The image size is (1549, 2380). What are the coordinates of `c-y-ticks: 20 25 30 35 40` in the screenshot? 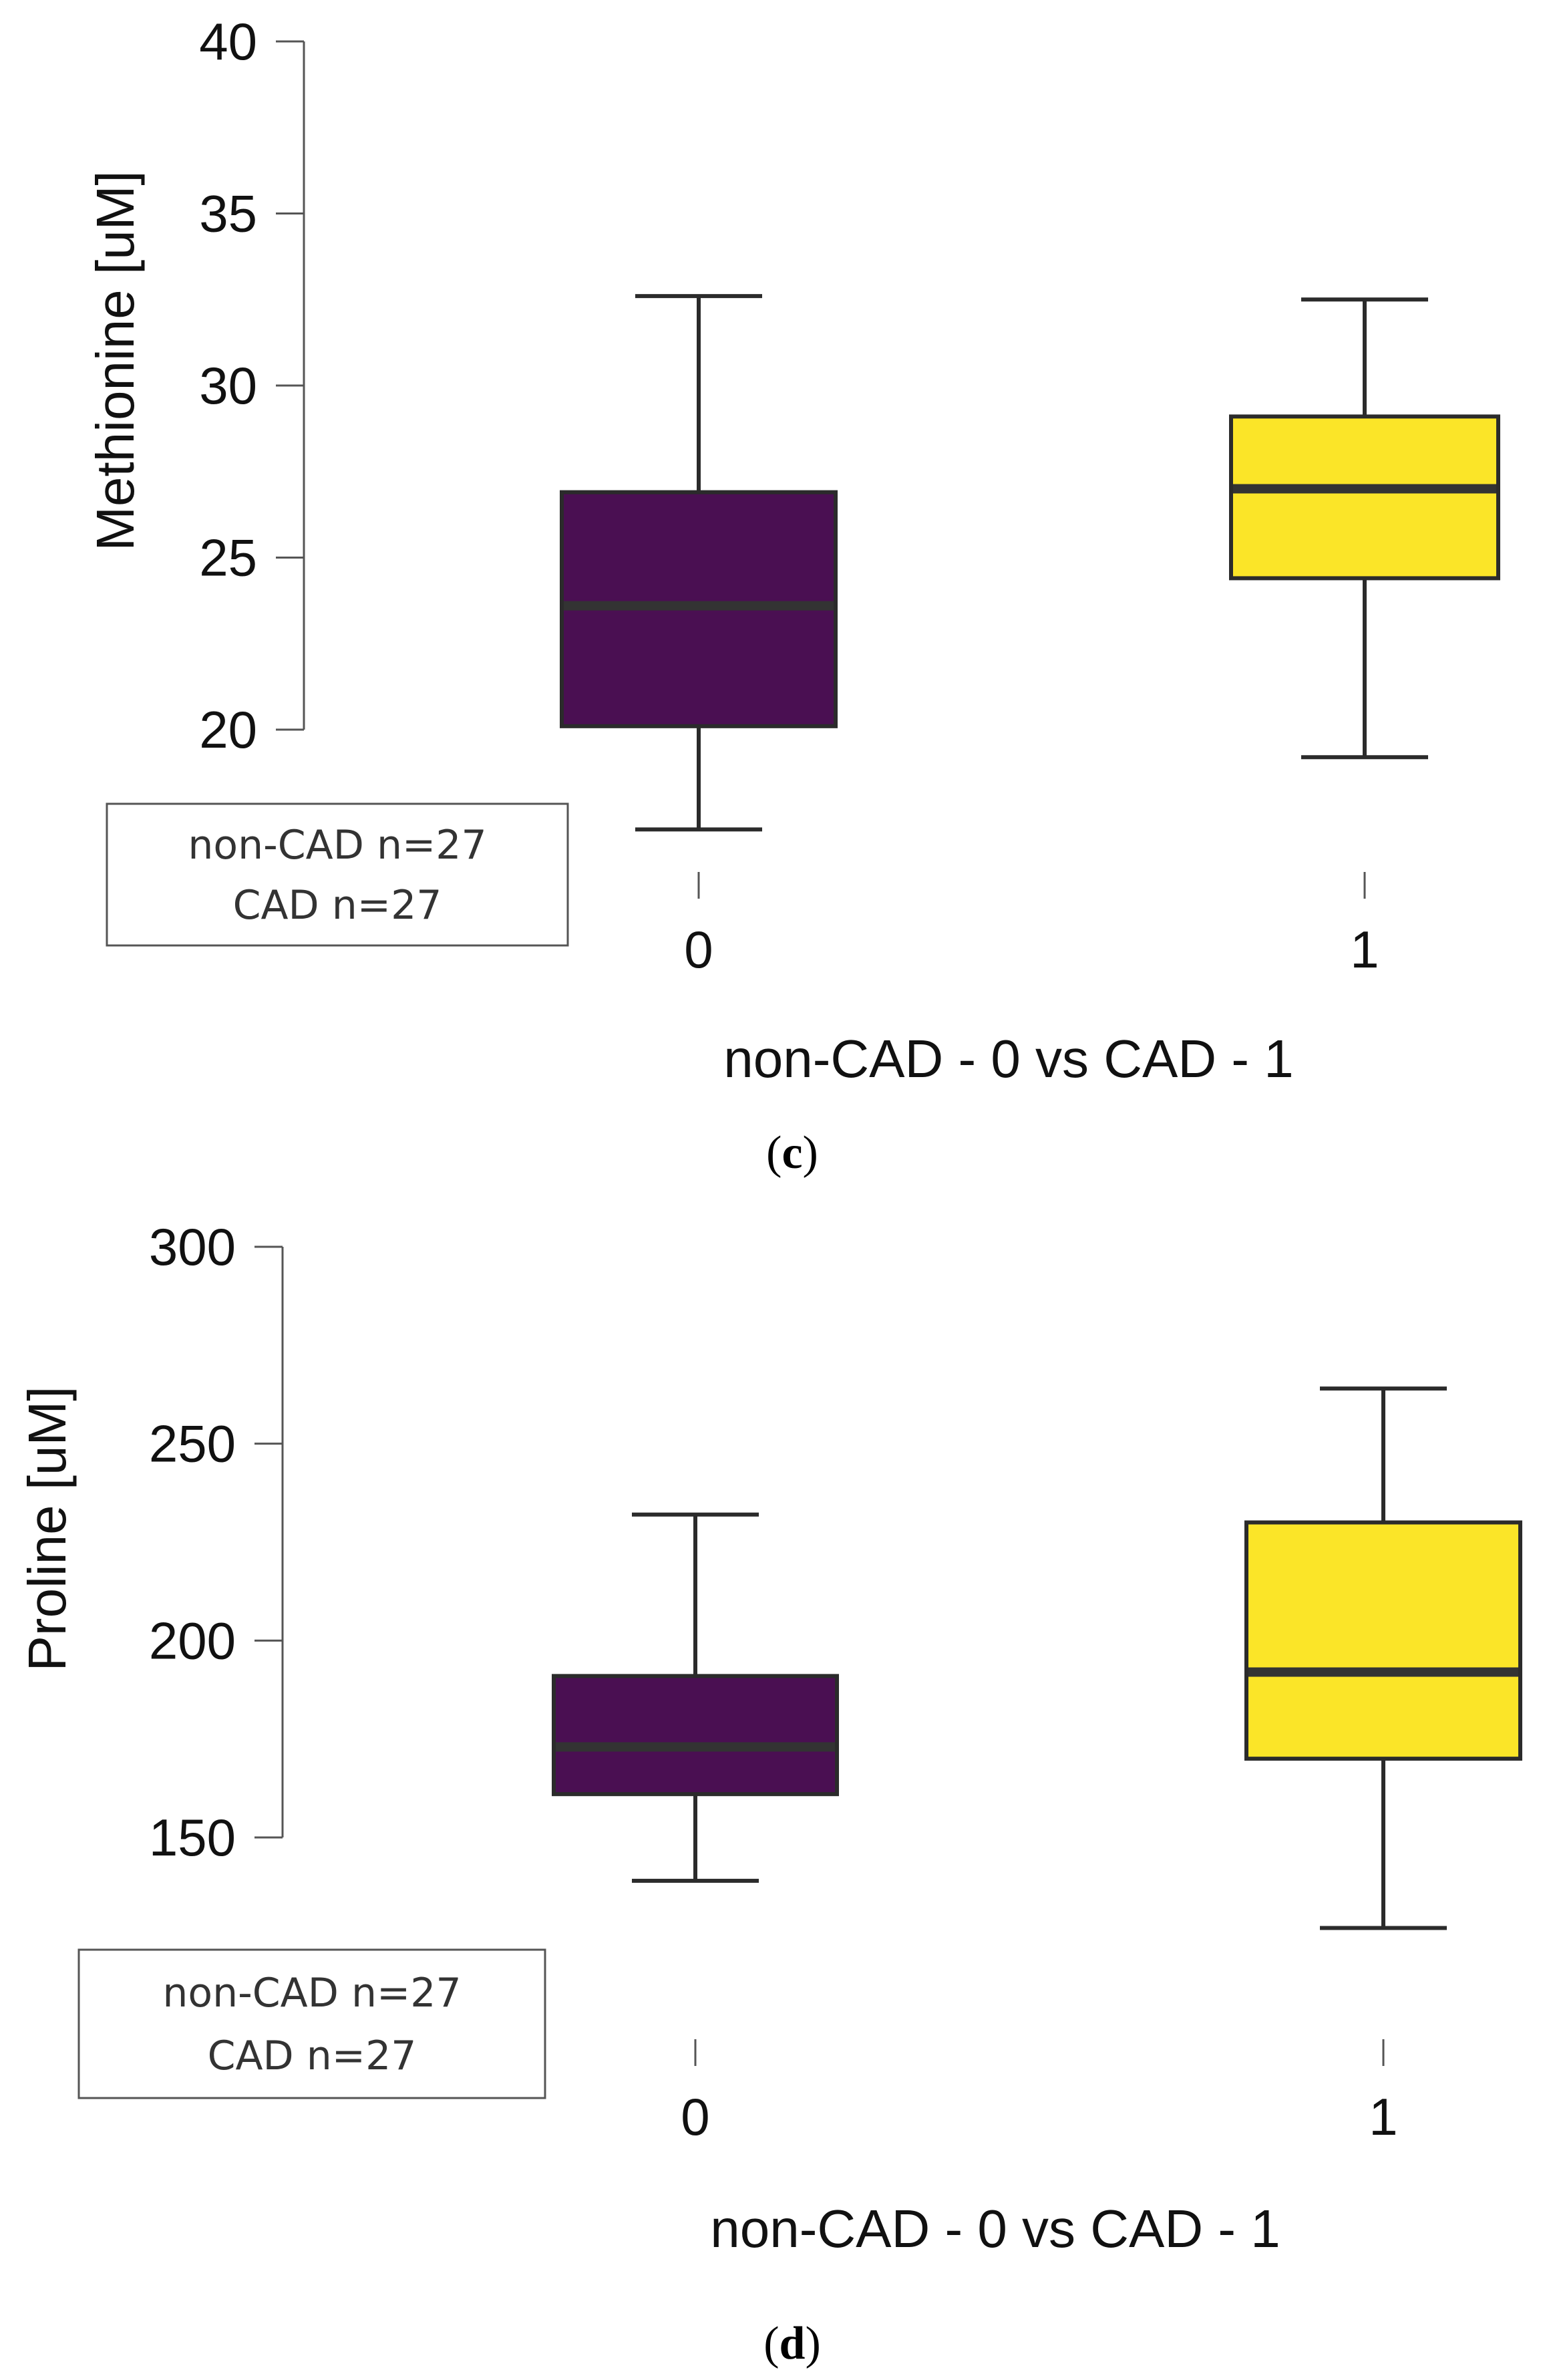 It's located at (251, 386).